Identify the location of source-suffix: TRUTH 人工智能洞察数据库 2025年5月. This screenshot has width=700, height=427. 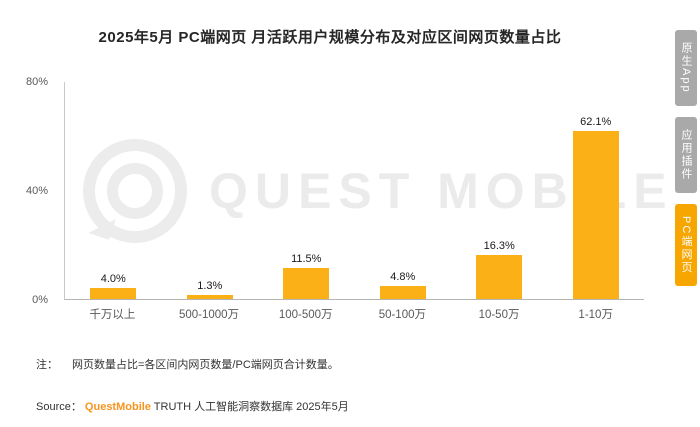
(251, 407).